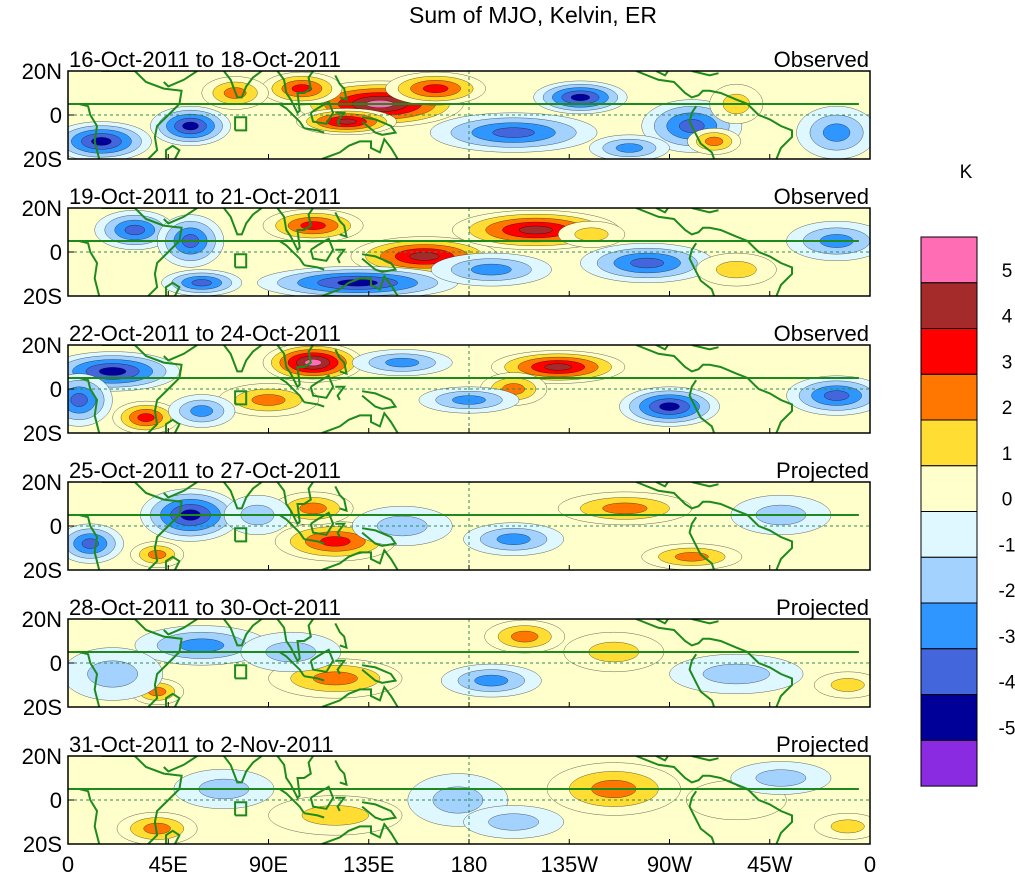  Describe the element at coordinates (268, 864) in the screenshot. I see `x-tick-label: 90E` at that location.